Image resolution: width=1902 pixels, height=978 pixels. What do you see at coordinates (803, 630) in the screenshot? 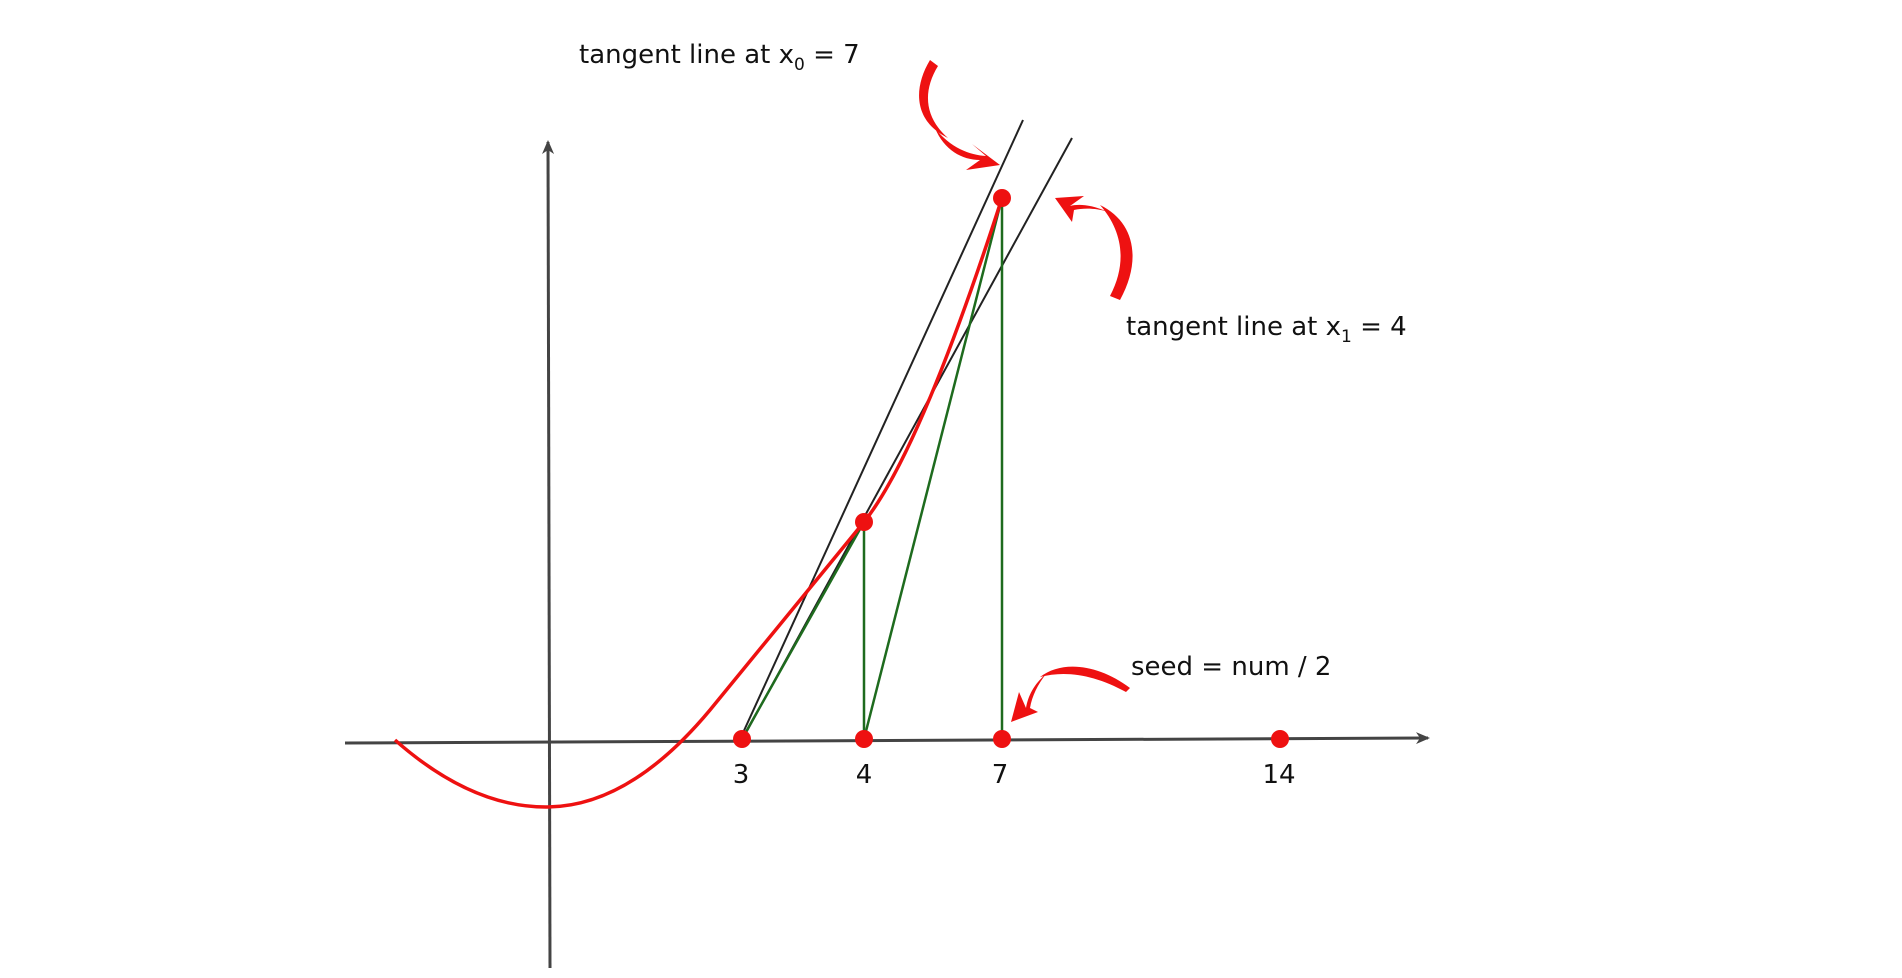
I see `green-secant-x1` at bounding box center [803, 630].